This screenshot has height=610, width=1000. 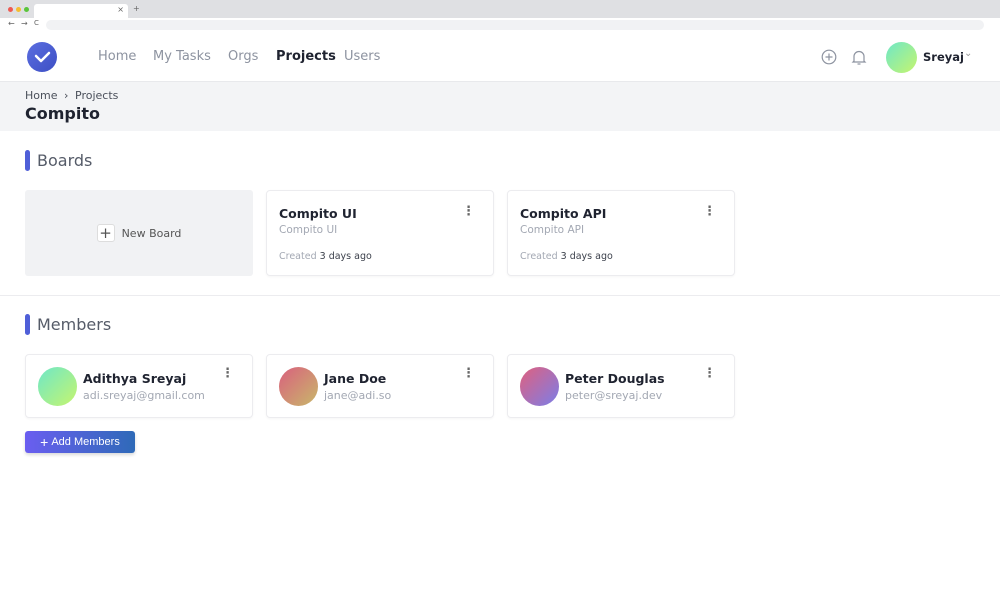 What do you see at coordinates (243, 56) in the screenshot?
I see `nav-orgs: Orgs` at bounding box center [243, 56].